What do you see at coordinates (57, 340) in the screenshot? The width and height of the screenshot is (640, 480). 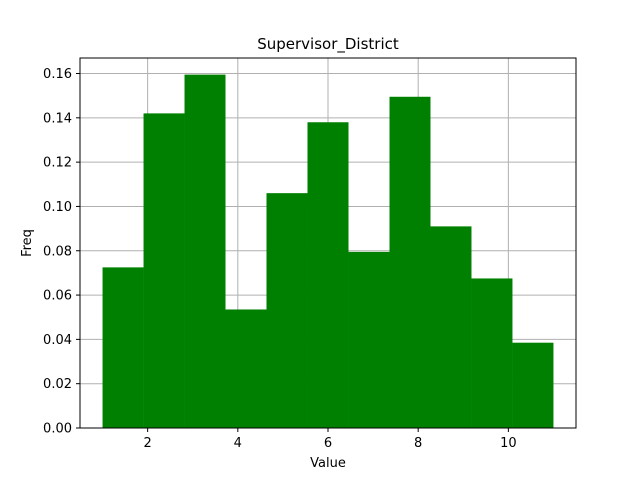 I see `y-tick-label-2: 0.04` at bounding box center [57, 340].